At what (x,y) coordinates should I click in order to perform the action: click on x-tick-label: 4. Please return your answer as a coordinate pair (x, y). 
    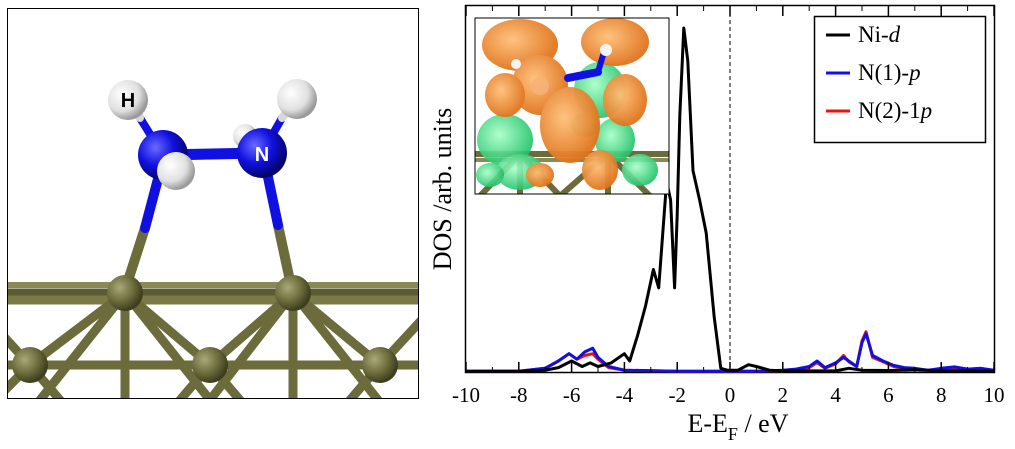
    Looking at the image, I should click on (835, 395).